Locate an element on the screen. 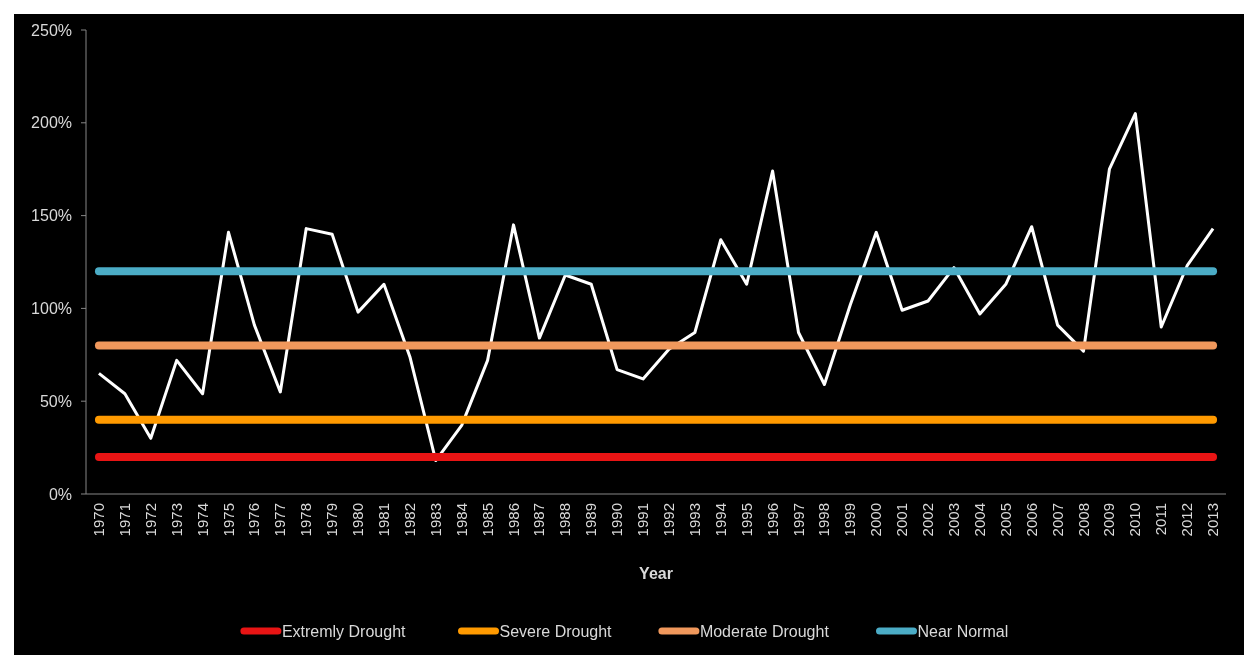 The image size is (1254, 662). x-tick-label: 1980 is located at coordinates (358, 520).